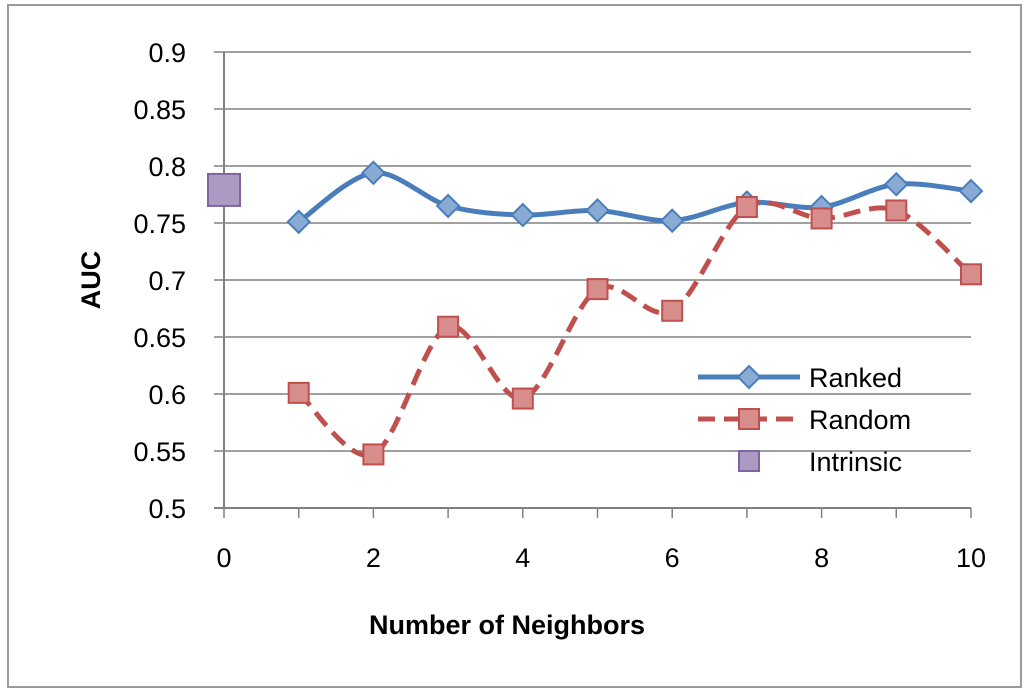  Describe the element at coordinates (800, 378) in the screenshot. I see `legend-item-ranked: Ranked` at that location.